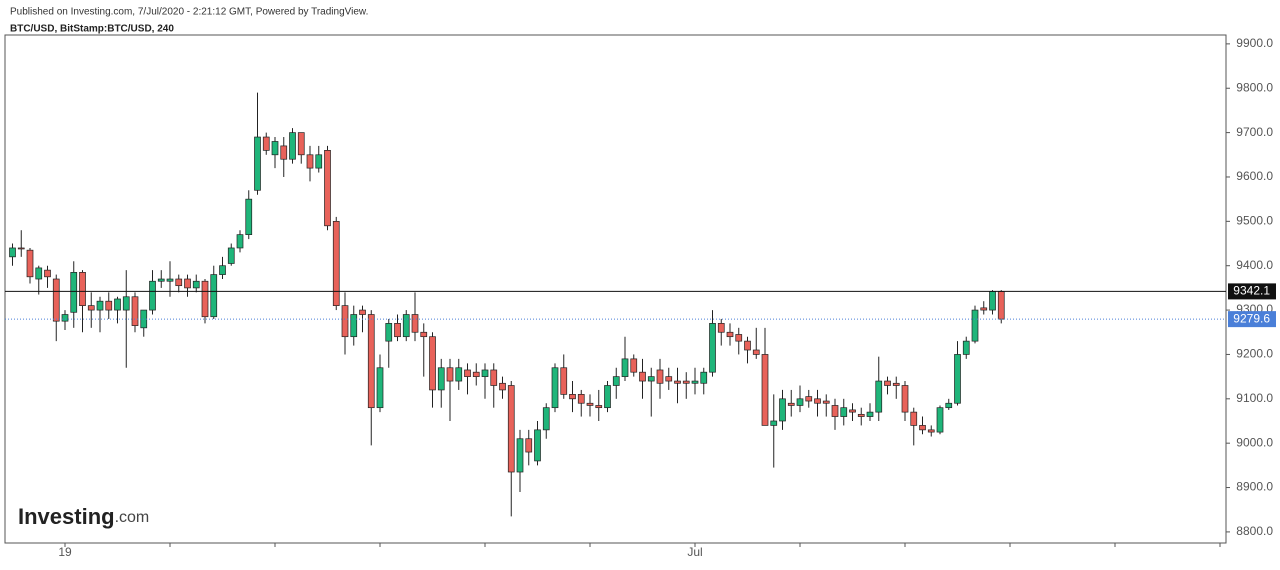 This screenshot has width=1280, height=570. I want to click on y-tick-label: 9100.0, so click(1254, 398).